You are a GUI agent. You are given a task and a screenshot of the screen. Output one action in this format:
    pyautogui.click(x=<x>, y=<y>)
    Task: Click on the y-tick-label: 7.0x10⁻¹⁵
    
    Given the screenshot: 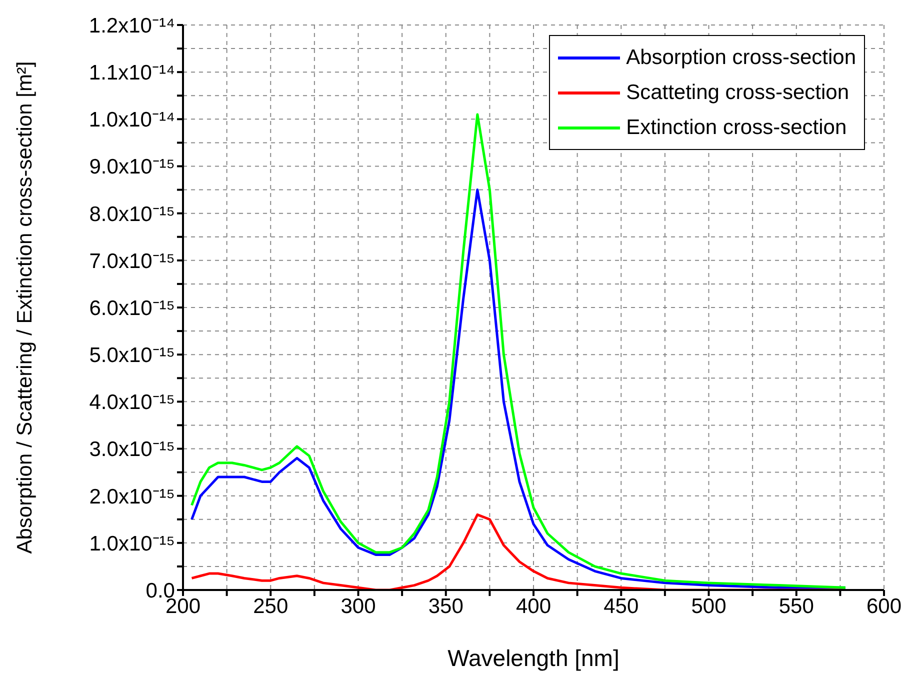 What is the action you would take?
    pyautogui.click(x=132, y=261)
    